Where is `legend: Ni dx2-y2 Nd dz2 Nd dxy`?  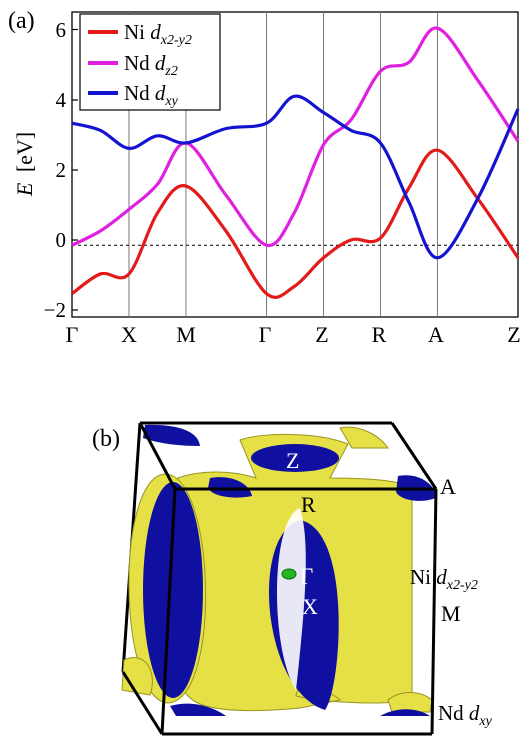
legend: Ni dx2-y2 Nd dz2 Nd dxy is located at coordinates (150, 62).